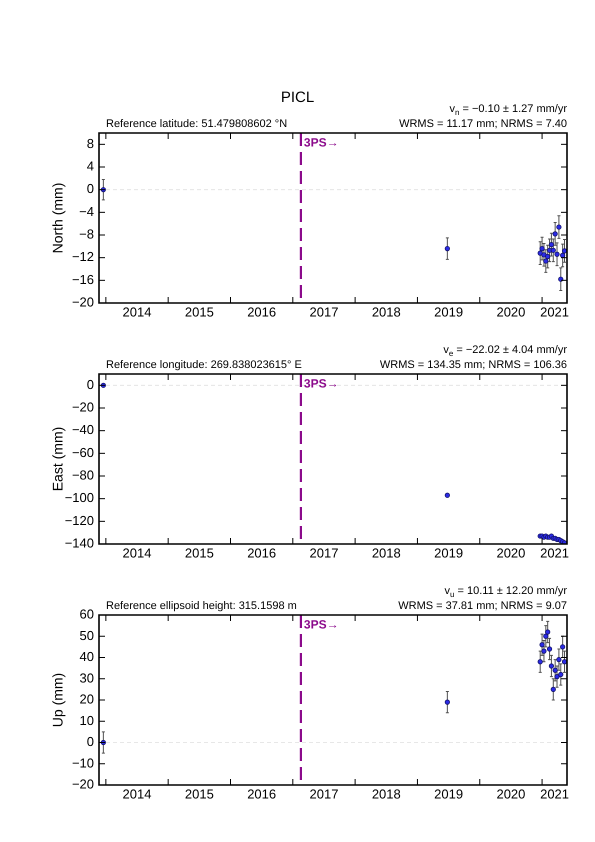 The height and width of the screenshot is (842, 595). Describe the element at coordinates (83, 452) in the screenshot. I see `y-tick-label: −60` at that location.